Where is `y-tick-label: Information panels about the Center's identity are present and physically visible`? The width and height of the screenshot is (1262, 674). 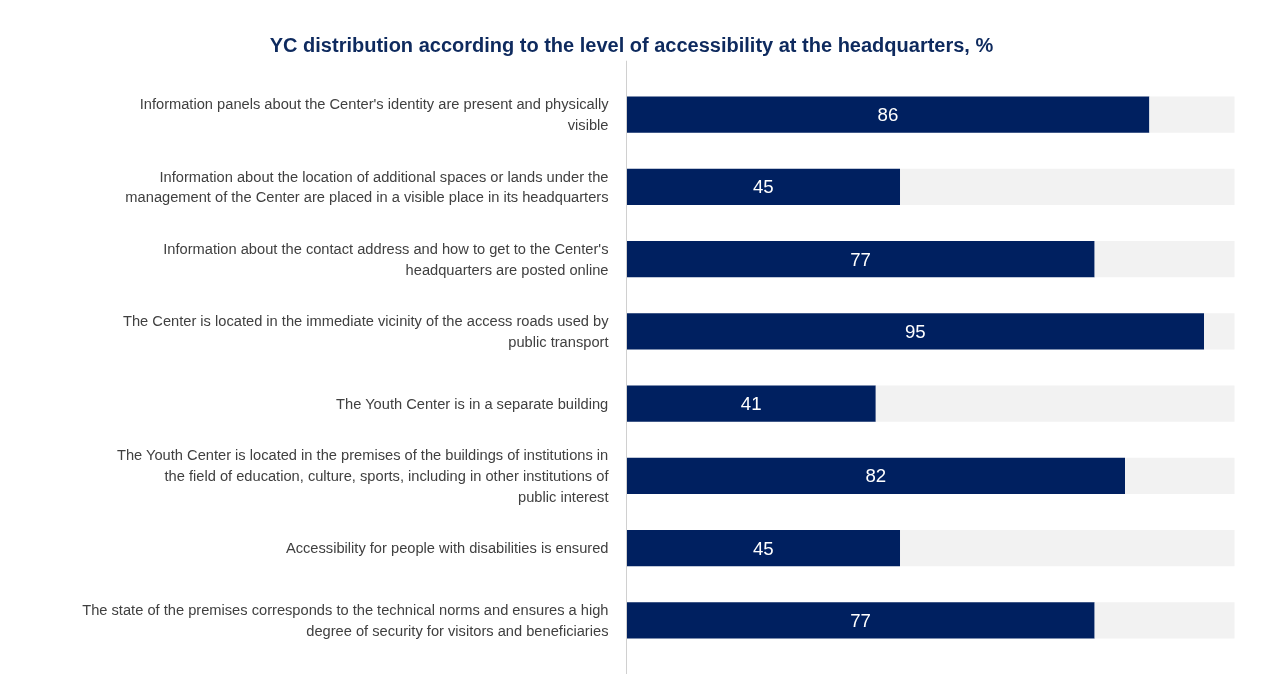 y-tick-label: Information panels about the Center's identity are present and physically visible is located at coordinates (374, 115).